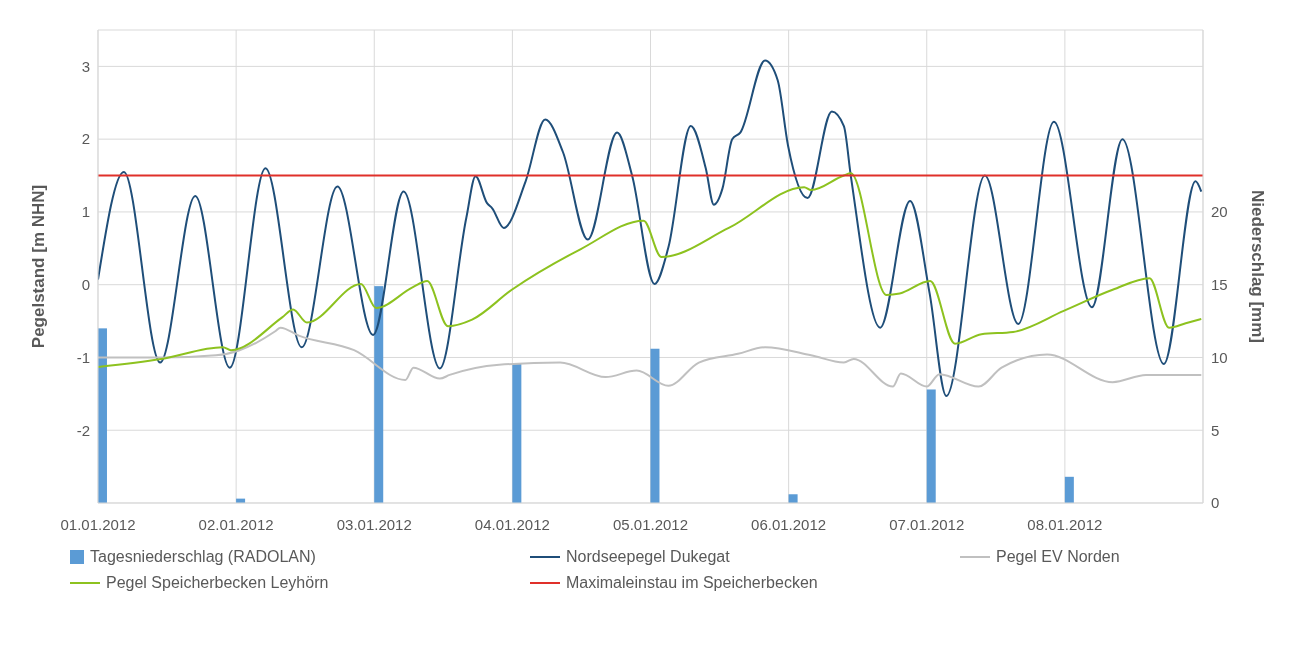  Describe the element at coordinates (1219, 285) in the screenshot. I see `y2-tick-label: 15` at that location.